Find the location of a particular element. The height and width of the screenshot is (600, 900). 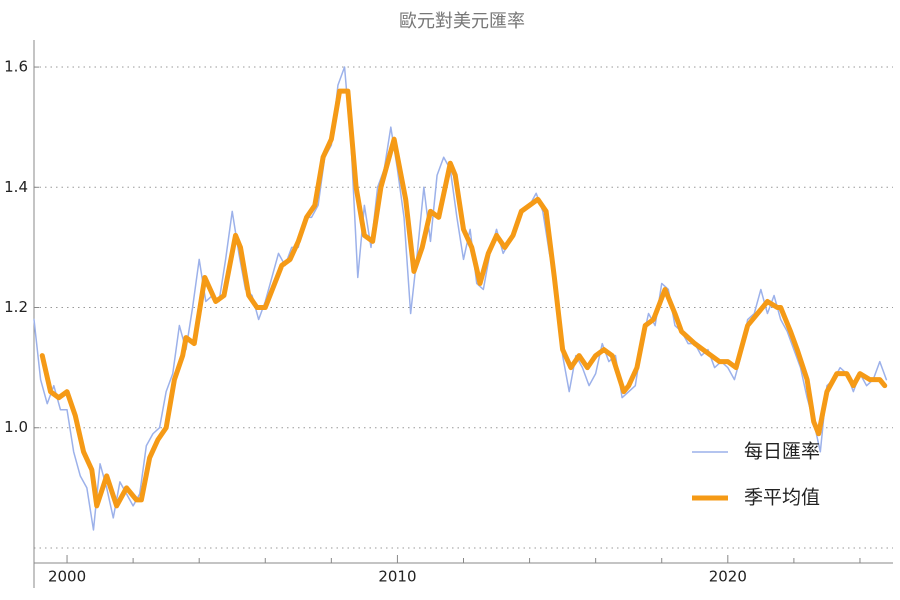

y-tick-label: 1.4 is located at coordinates (16, 187).